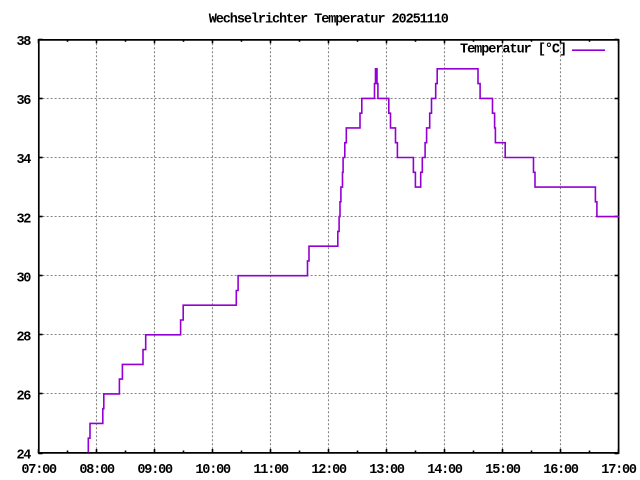 The width and height of the screenshot is (640, 480). Describe the element at coordinates (329, 19) in the screenshot. I see `svg-text:Wechselrichter Temperatur 2025: Wechselrichter Temperatur 20251110` at that location.